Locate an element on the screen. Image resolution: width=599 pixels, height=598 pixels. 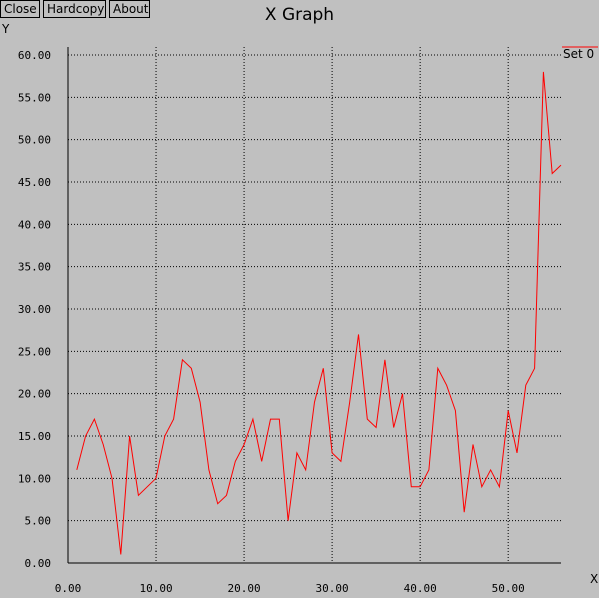
y-tick-label: 15.00 is located at coordinates (34, 436).